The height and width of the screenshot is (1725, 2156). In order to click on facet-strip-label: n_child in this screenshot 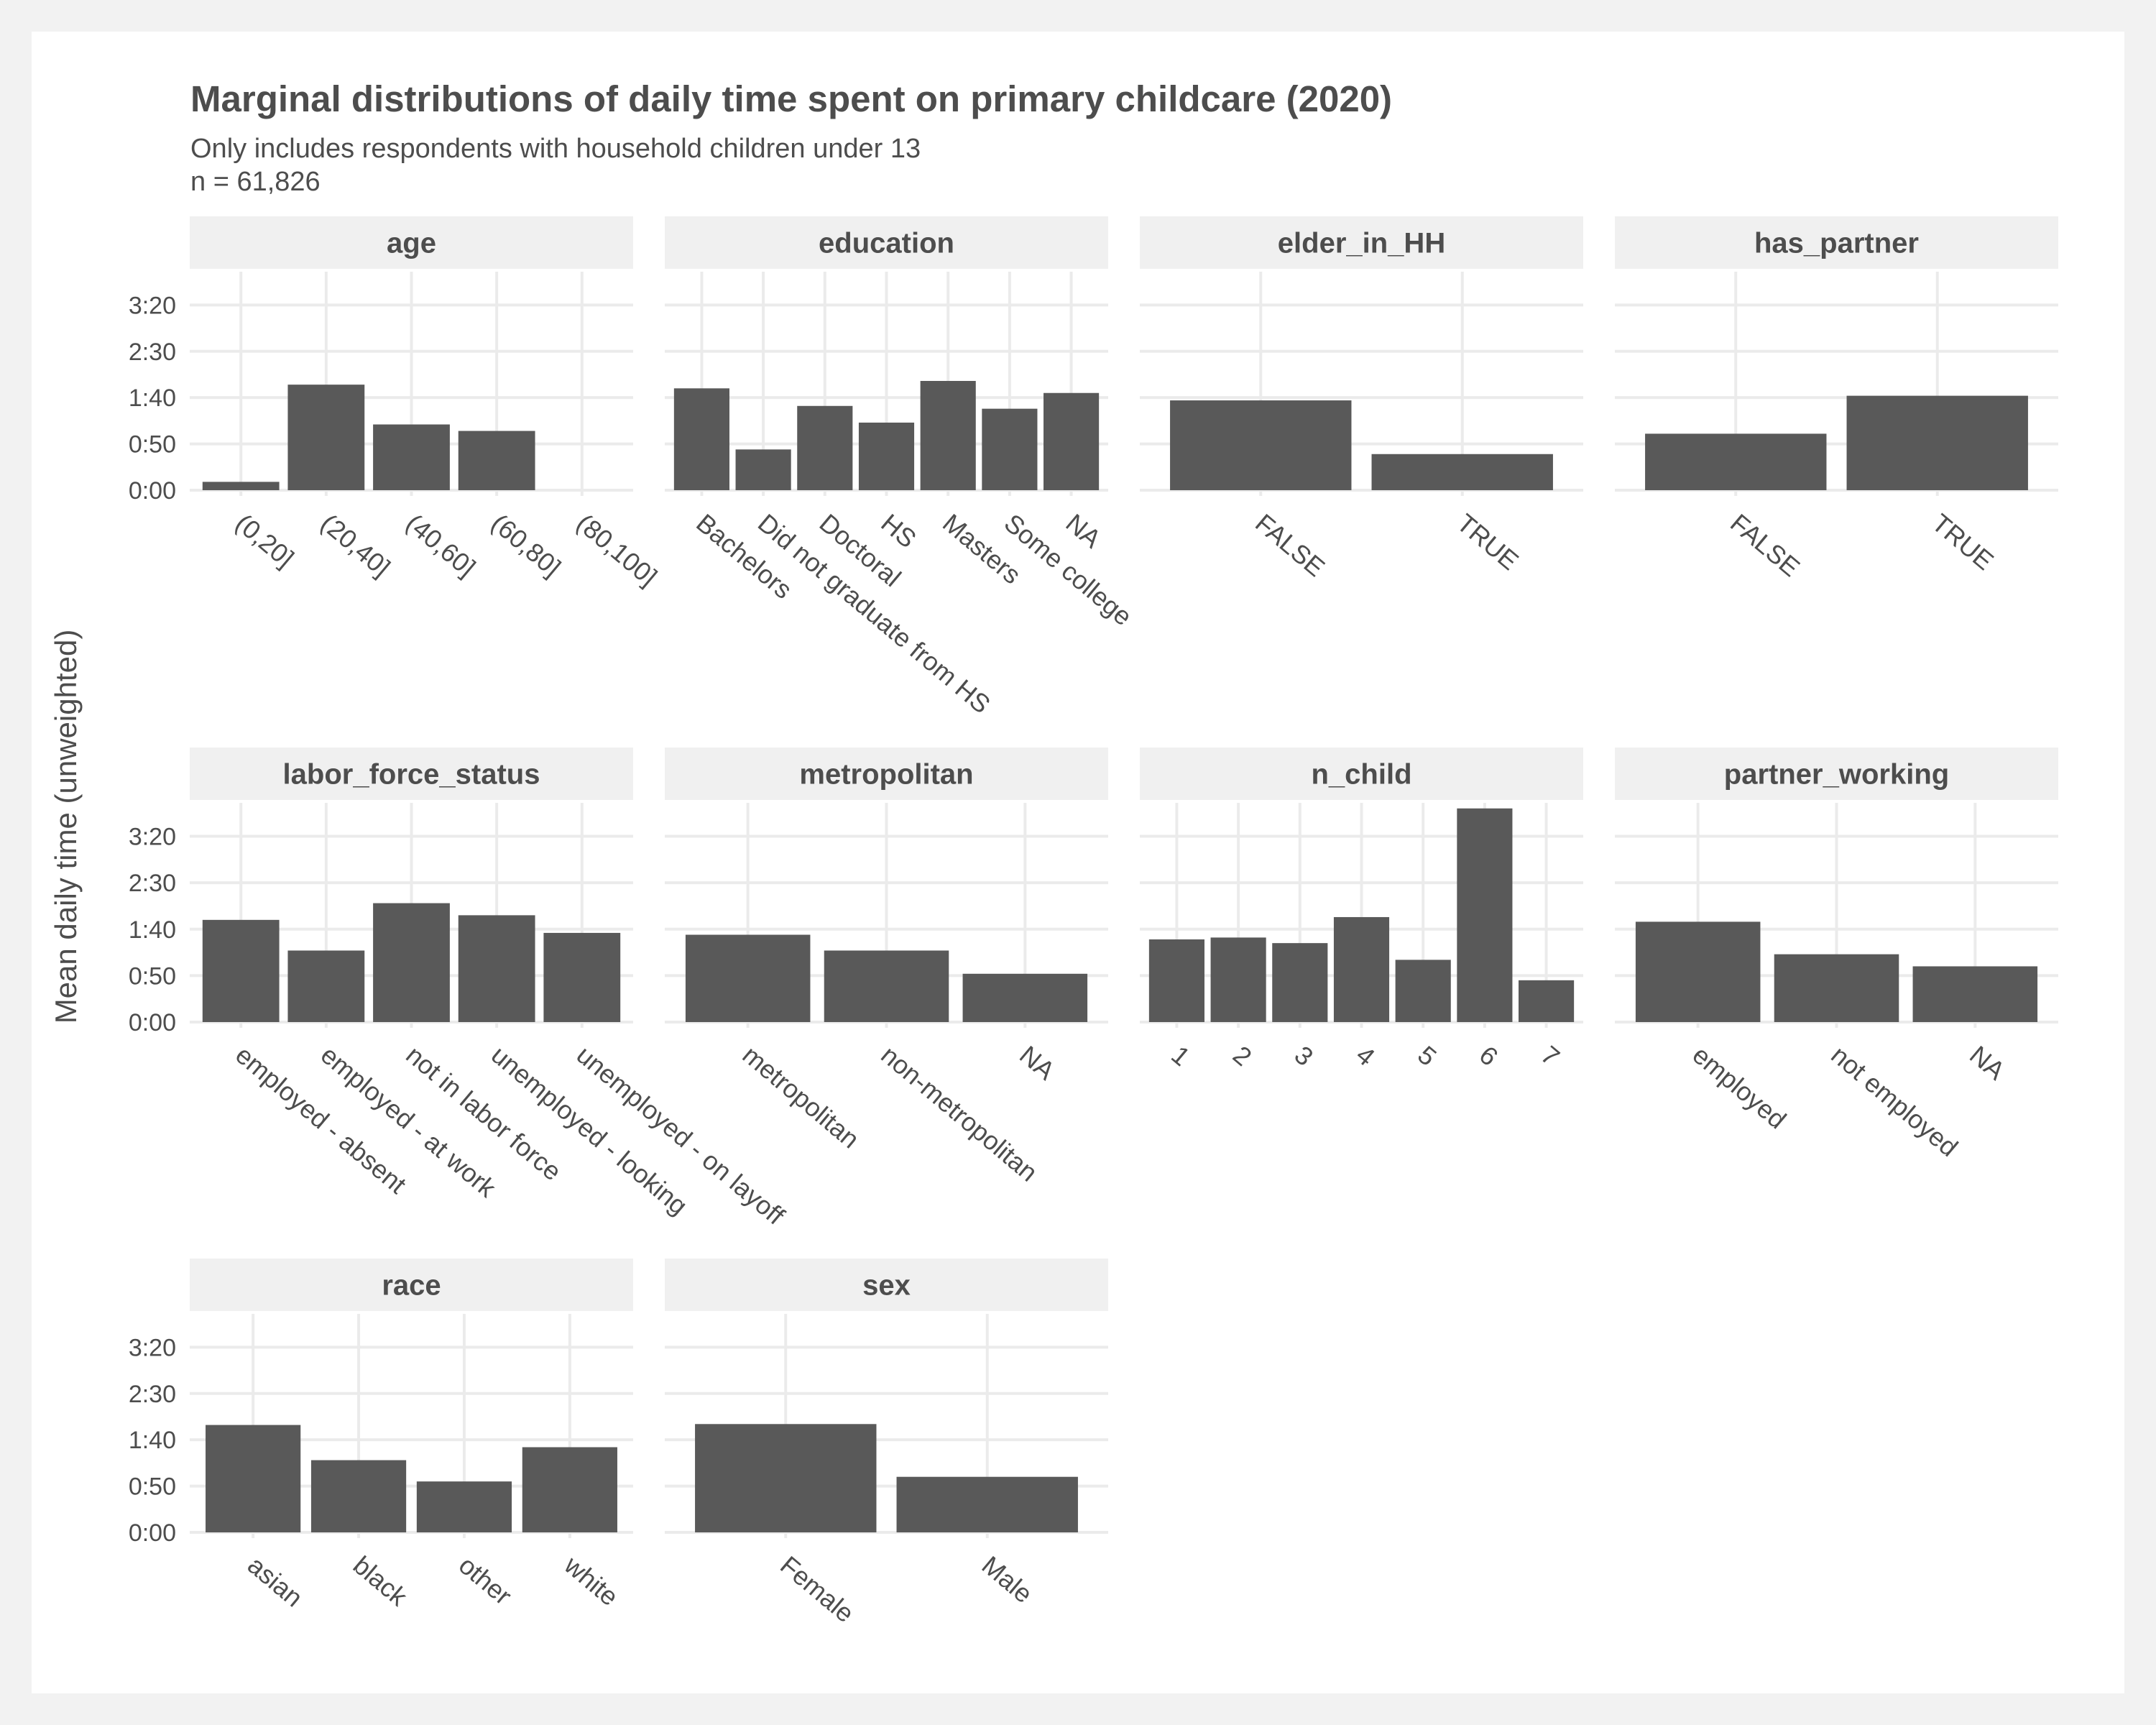, I will do `click(1361, 775)`.